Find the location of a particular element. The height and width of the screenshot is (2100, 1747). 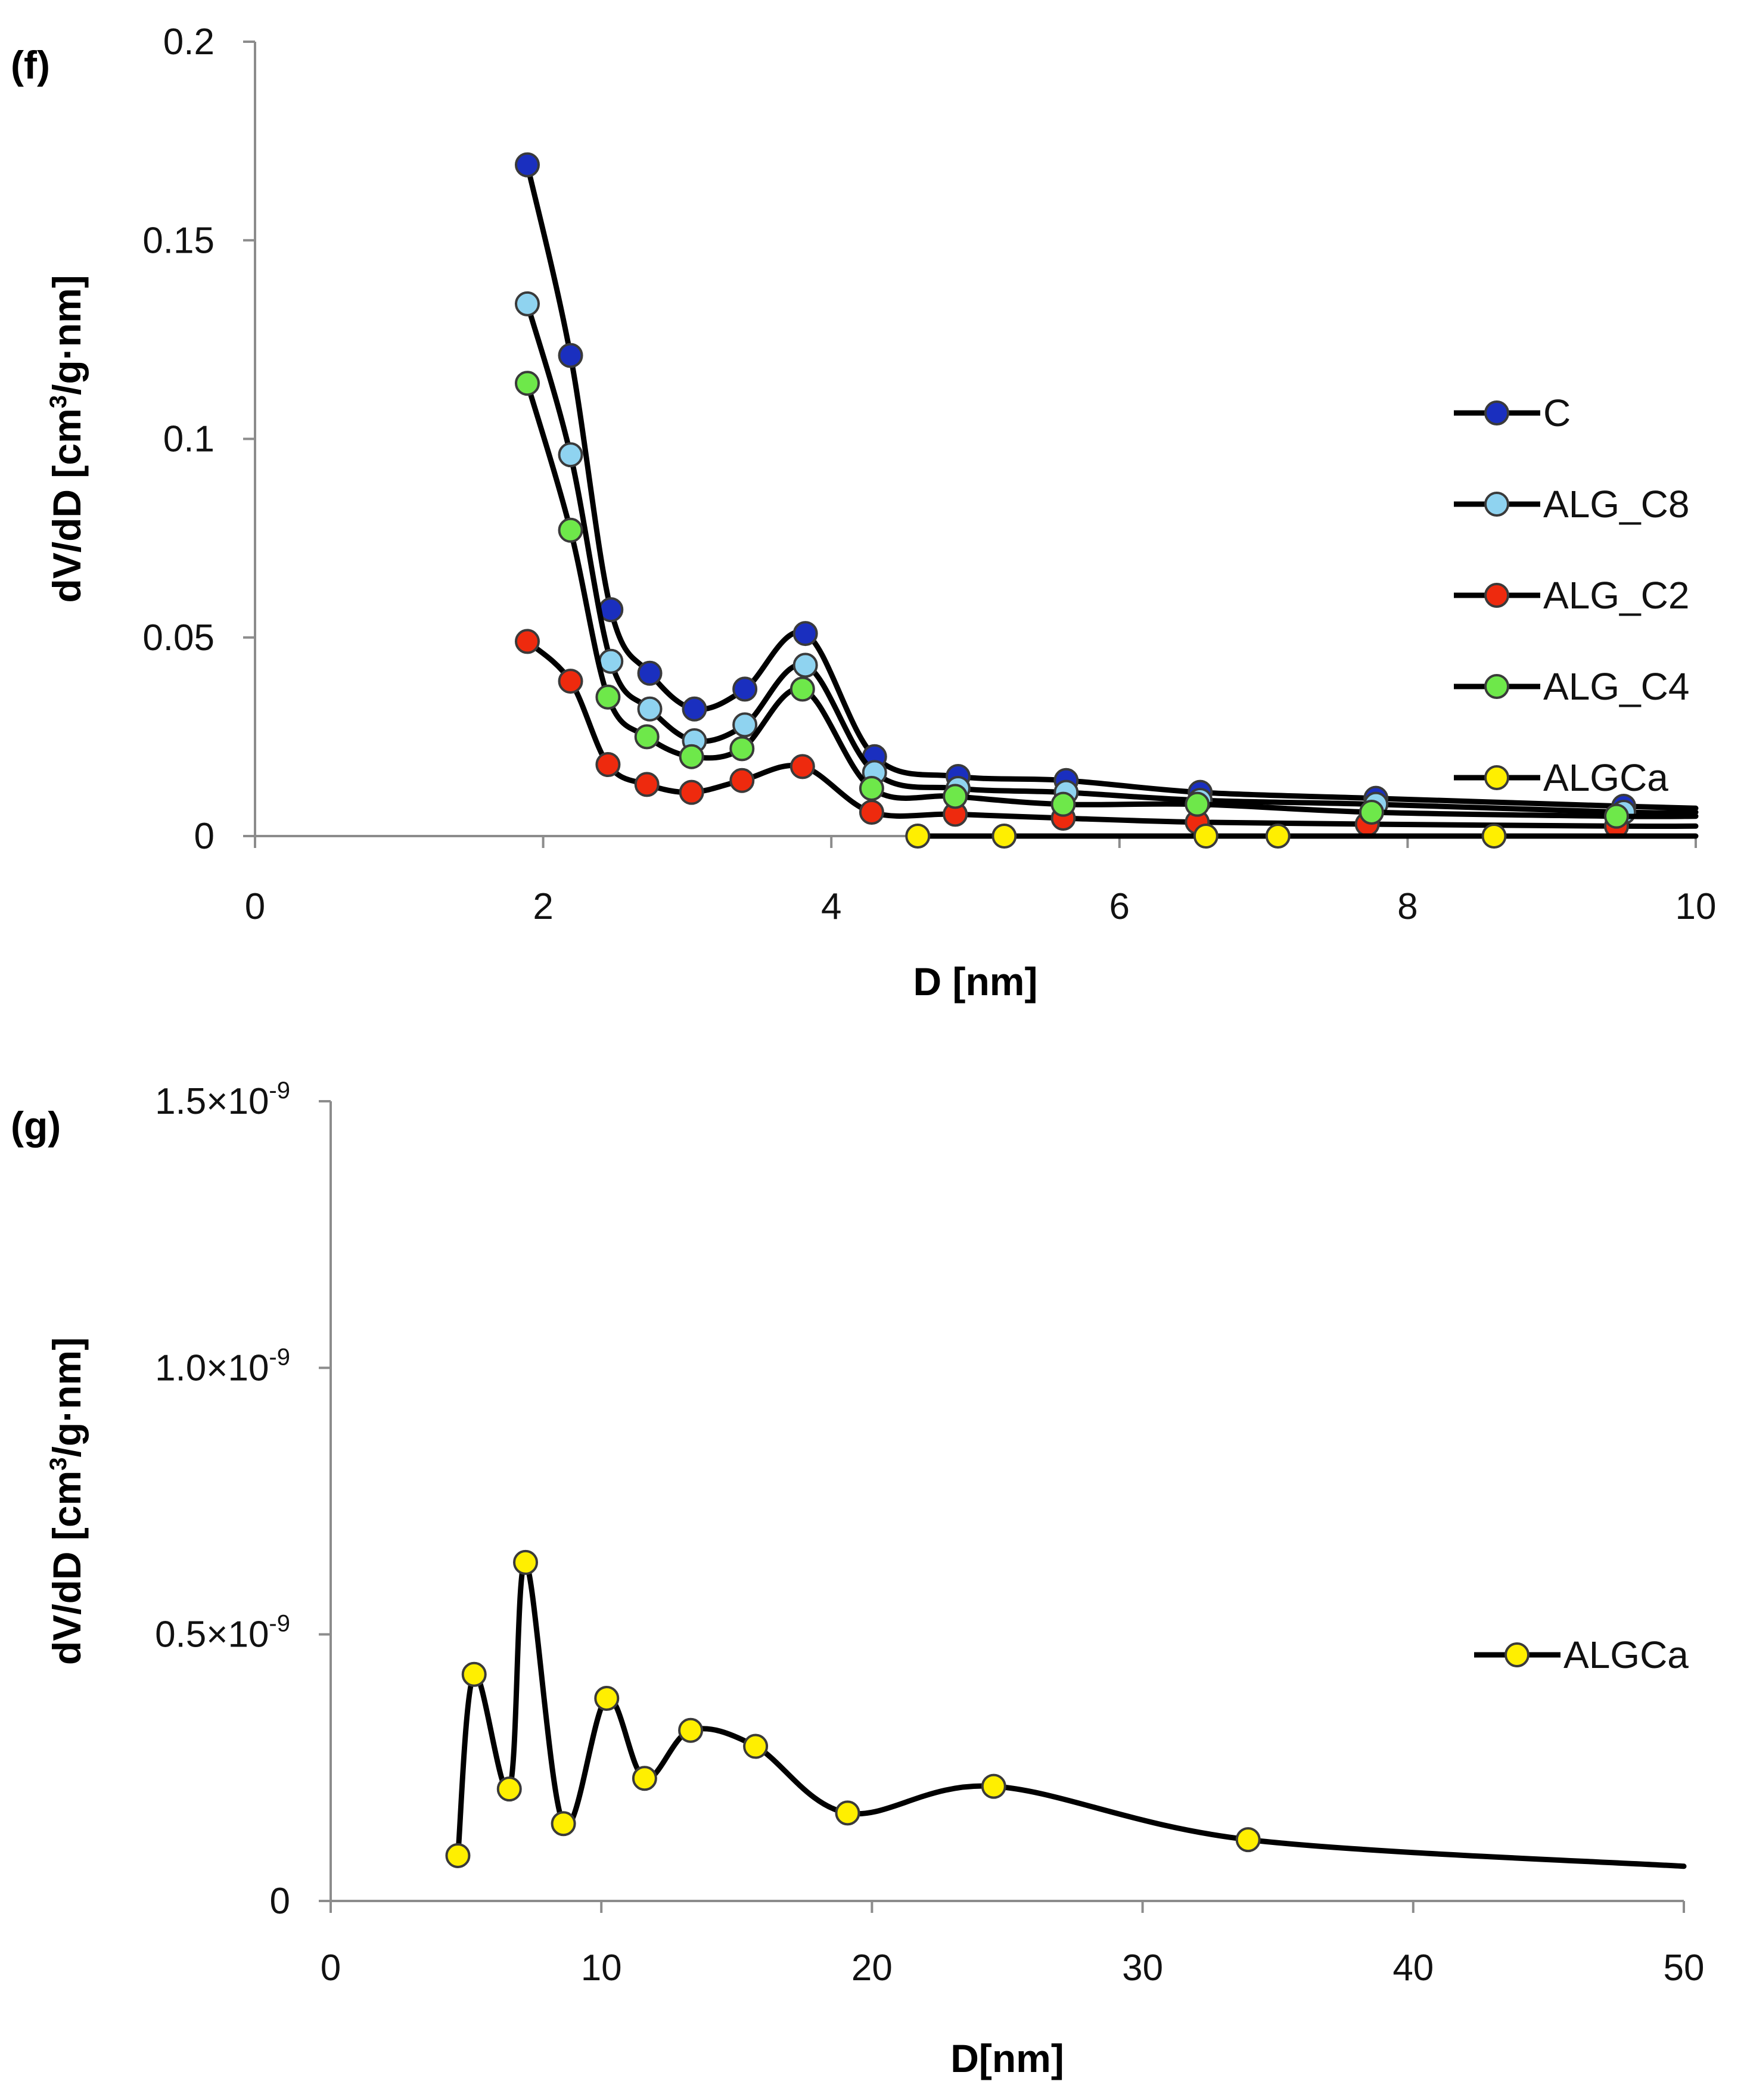

x-tick-label: 50 is located at coordinates (1684, 1968).